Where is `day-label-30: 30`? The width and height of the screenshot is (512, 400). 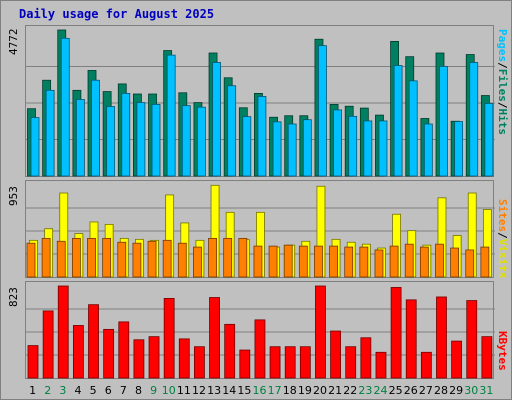 day-label-30: 30 is located at coordinates (471, 390).